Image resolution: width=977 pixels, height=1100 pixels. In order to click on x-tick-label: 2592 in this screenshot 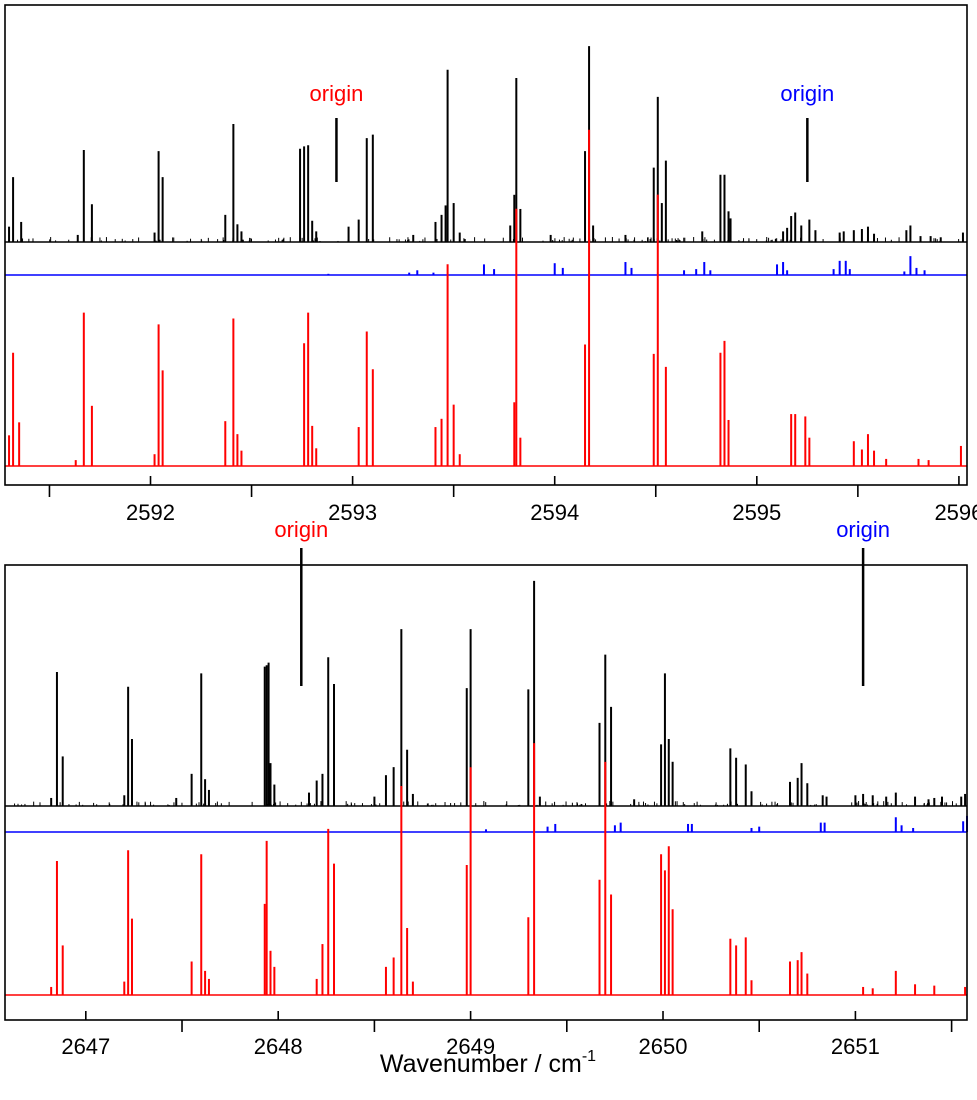, I will do `click(150, 512)`.